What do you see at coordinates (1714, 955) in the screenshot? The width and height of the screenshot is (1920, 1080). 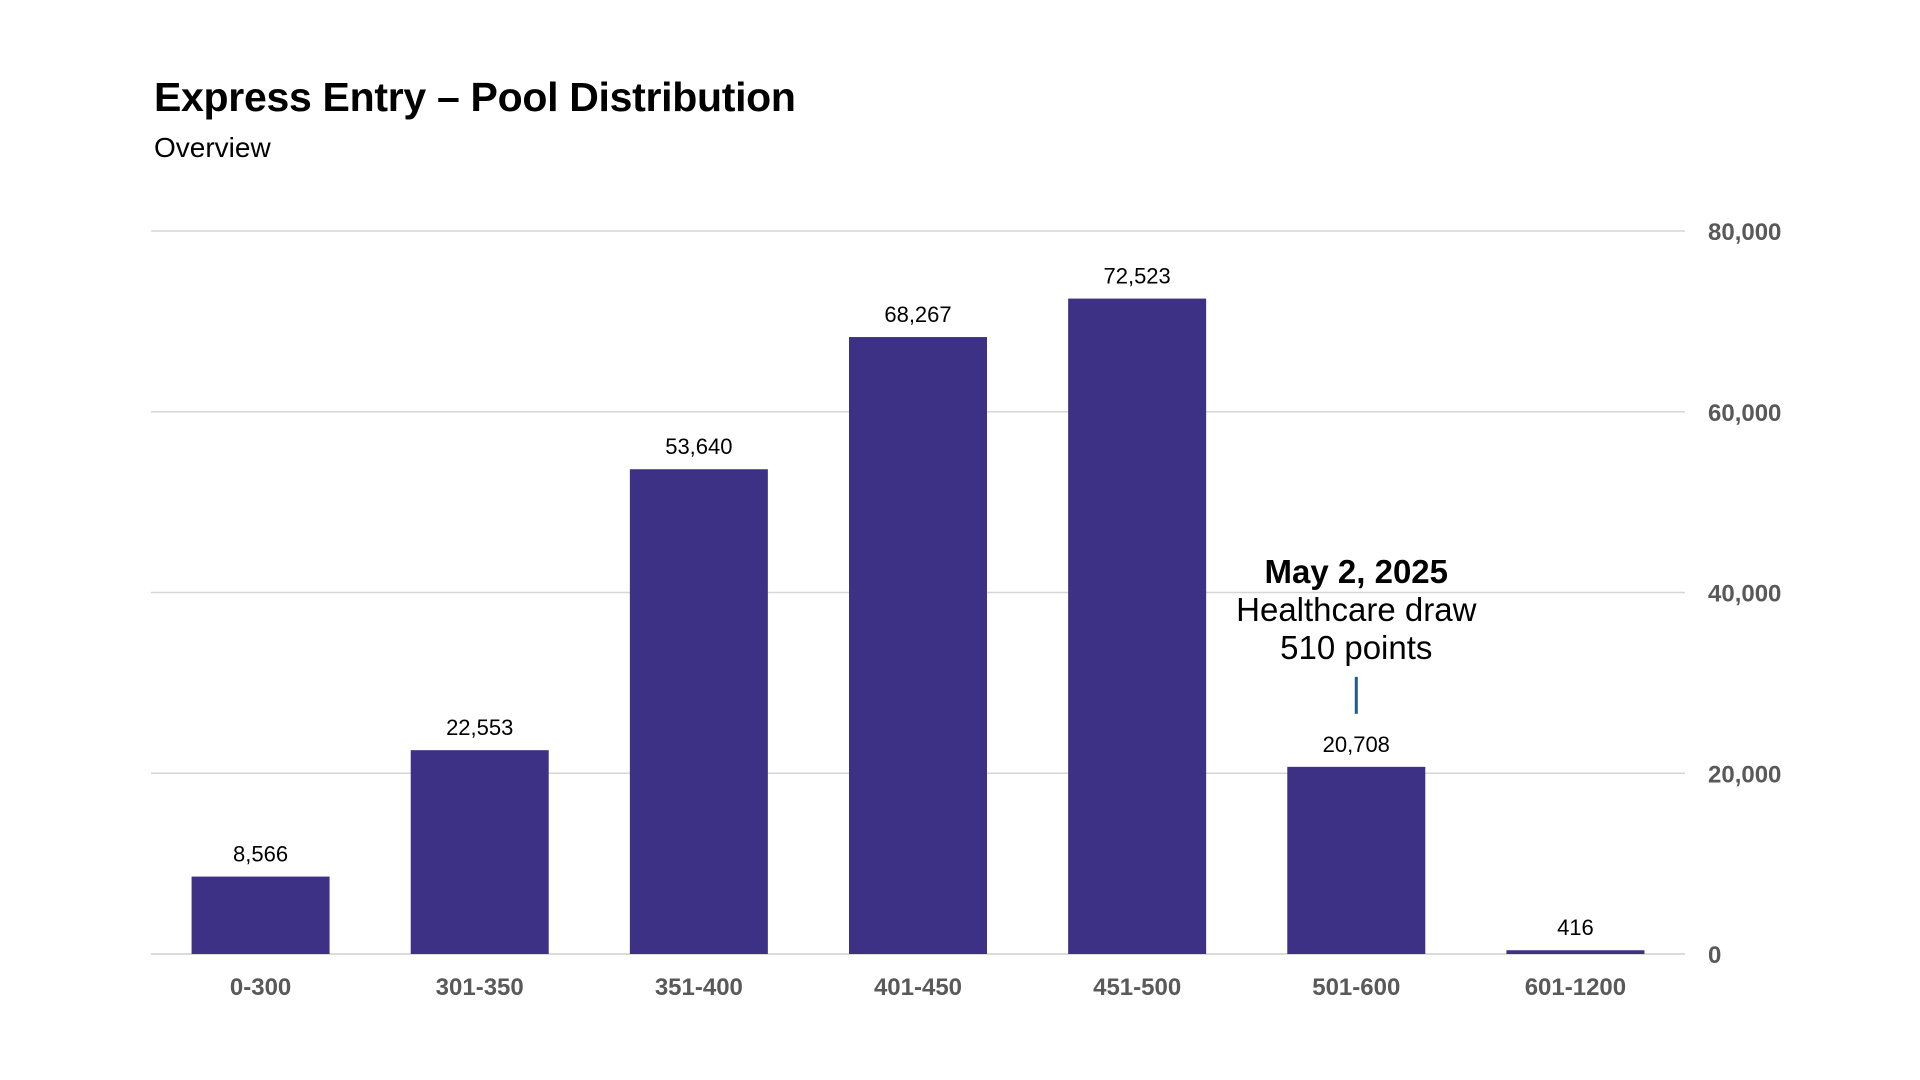 I see `y-tick-label: 0` at bounding box center [1714, 955].